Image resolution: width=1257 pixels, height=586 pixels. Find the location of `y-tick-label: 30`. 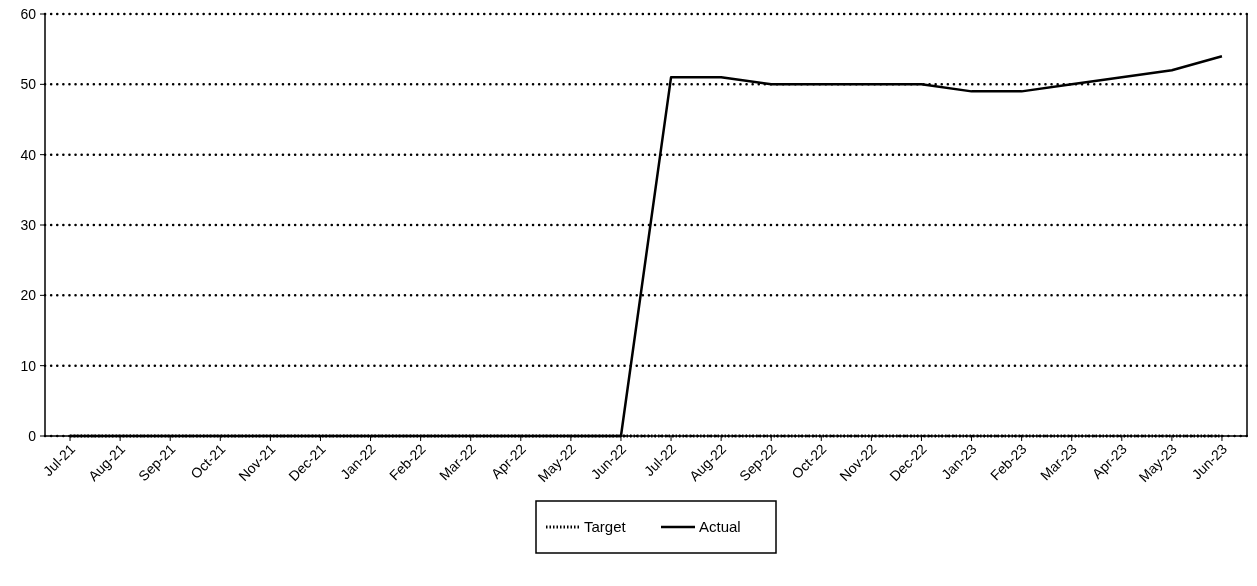

y-tick-label: 30 is located at coordinates (28, 224).